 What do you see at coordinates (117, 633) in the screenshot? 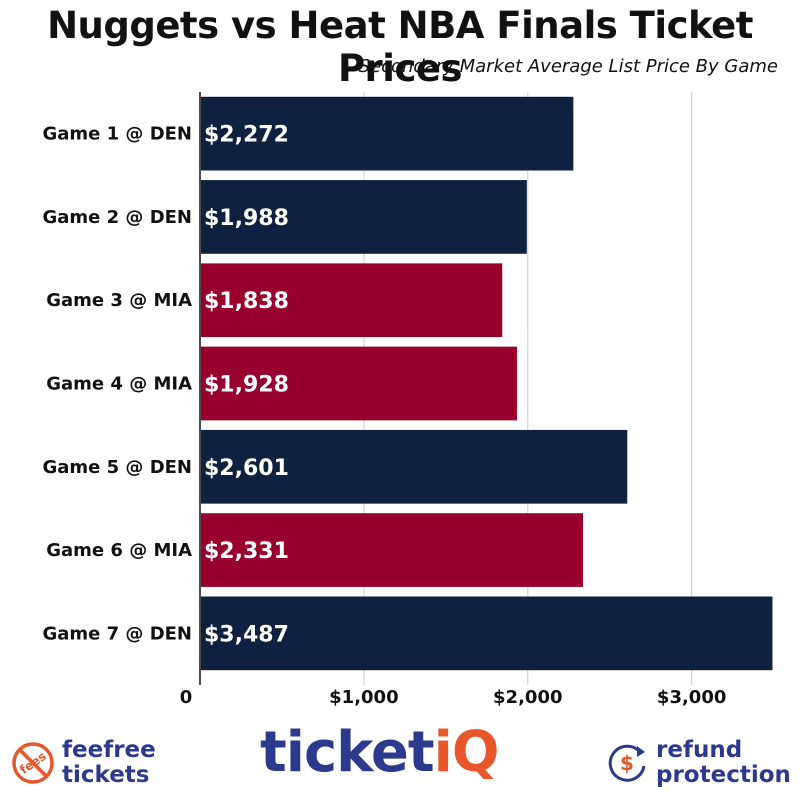
I see `category-label: Game 7 @ DEN` at bounding box center [117, 633].